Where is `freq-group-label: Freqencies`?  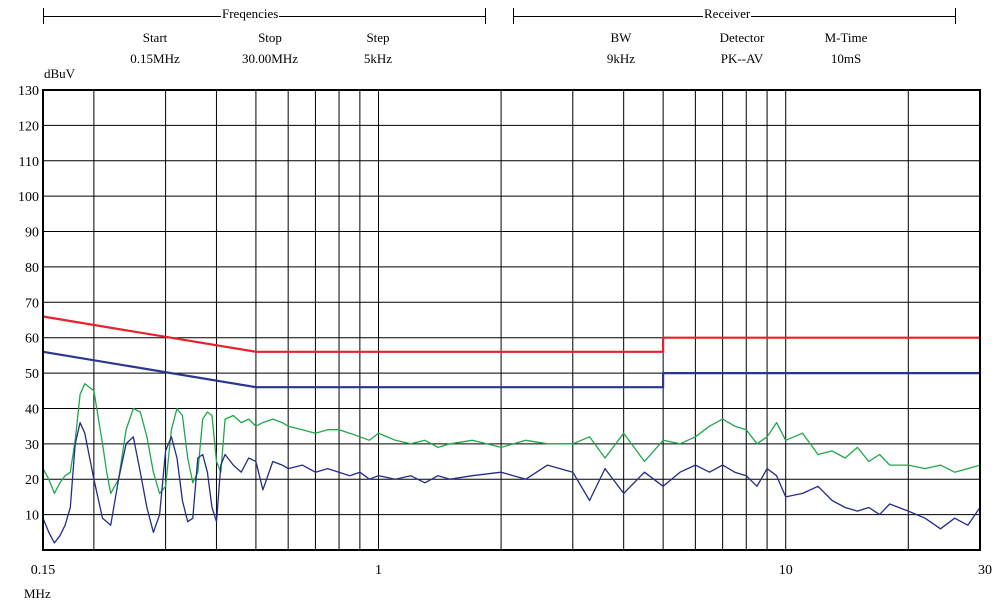
freq-group-label: Freqencies is located at coordinates (250, 14).